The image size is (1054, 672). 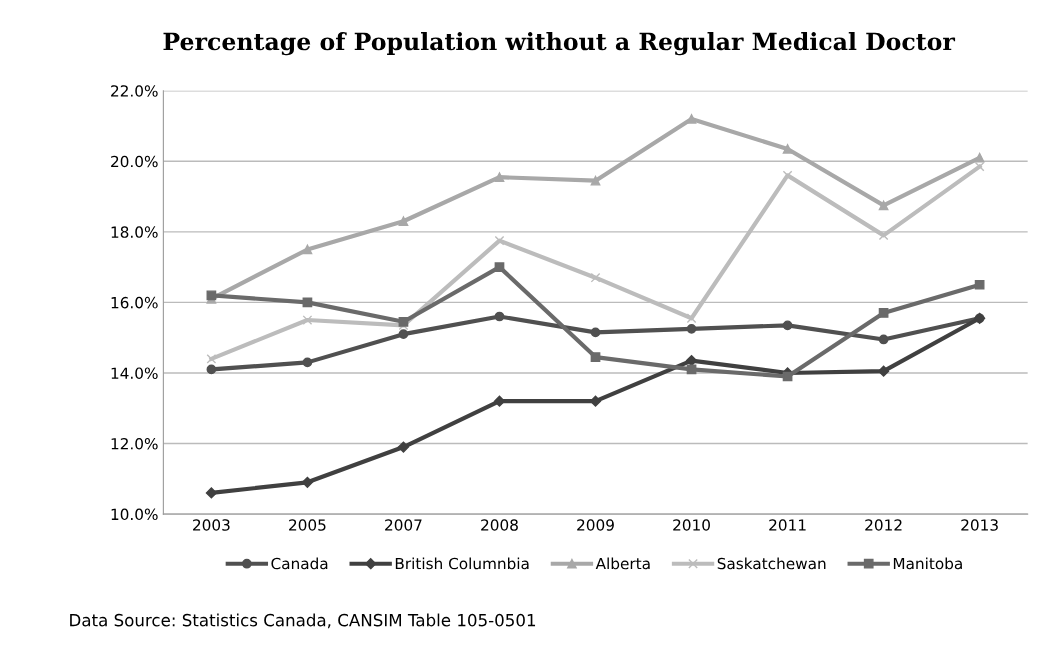 What do you see at coordinates (134, 443) in the screenshot?
I see `y-tick-label: 12.0%` at bounding box center [134, 443].